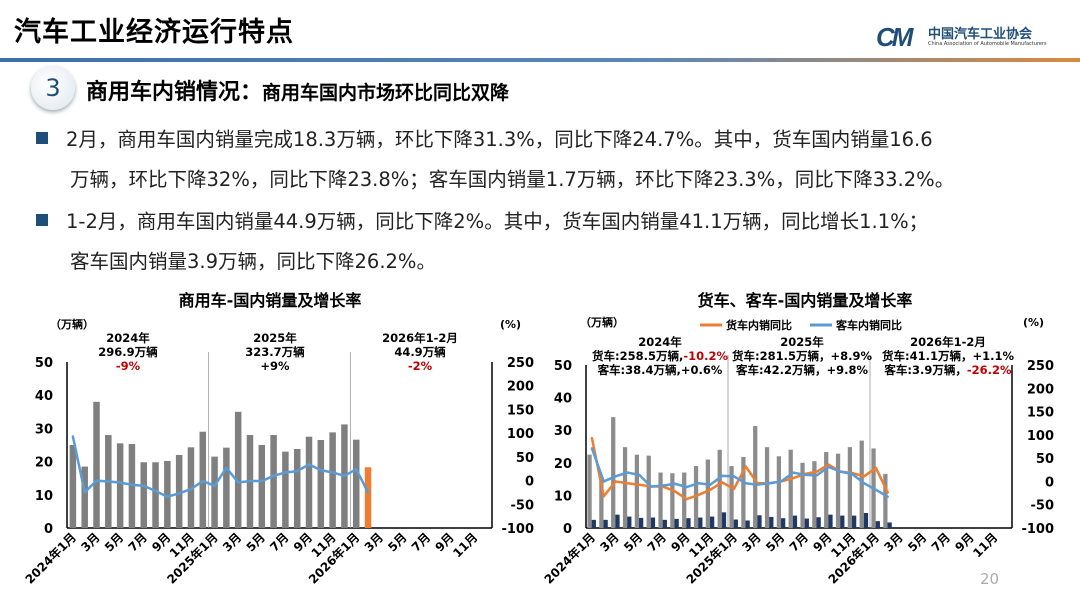 The width and height of the screenshot is (1080, 607). I want to click on y-tick-label-right: 250, so click(1040, 366).